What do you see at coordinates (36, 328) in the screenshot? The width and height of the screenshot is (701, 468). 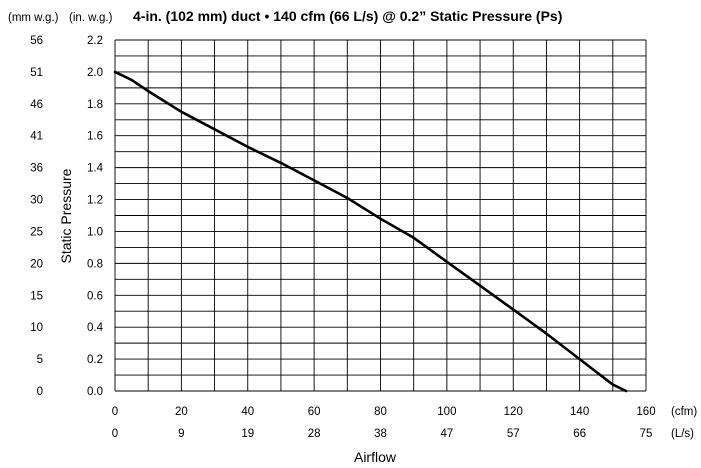 I see `y-tick-label-secondary: 10` at bounding box center [36, 328].